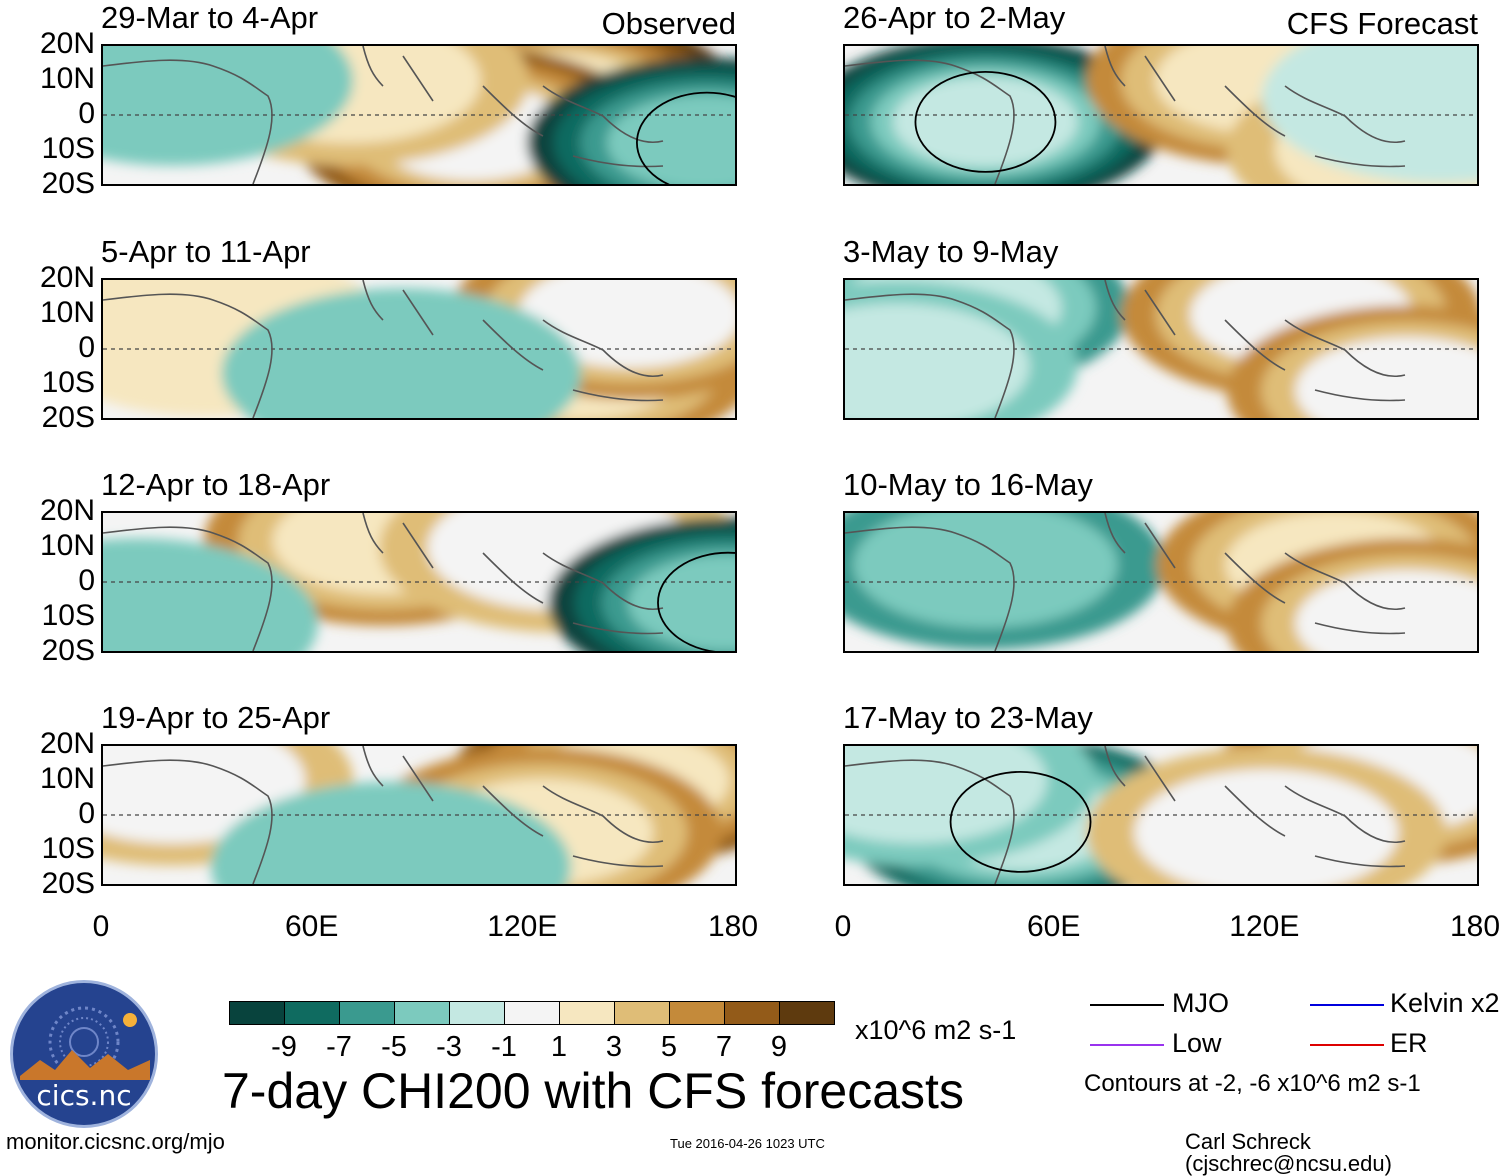 Image resolution: width=1510 pixels, height=1176 pixels. Describe the element at coordinates (1197, 1043) in the screenshot. I see `legend-label-low: Low` at that location.